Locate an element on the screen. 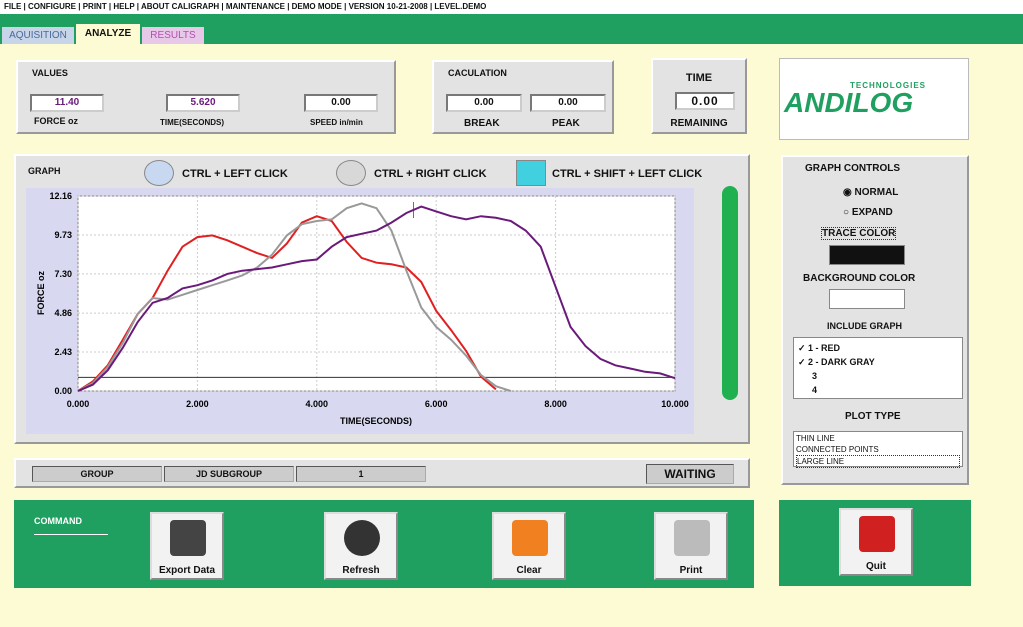 The height and width of the screenshot is (627, 1023). plot-type-list: THIN LINE CONNECTED POINTS LARGE LINE is located at coordinates (878, 449).